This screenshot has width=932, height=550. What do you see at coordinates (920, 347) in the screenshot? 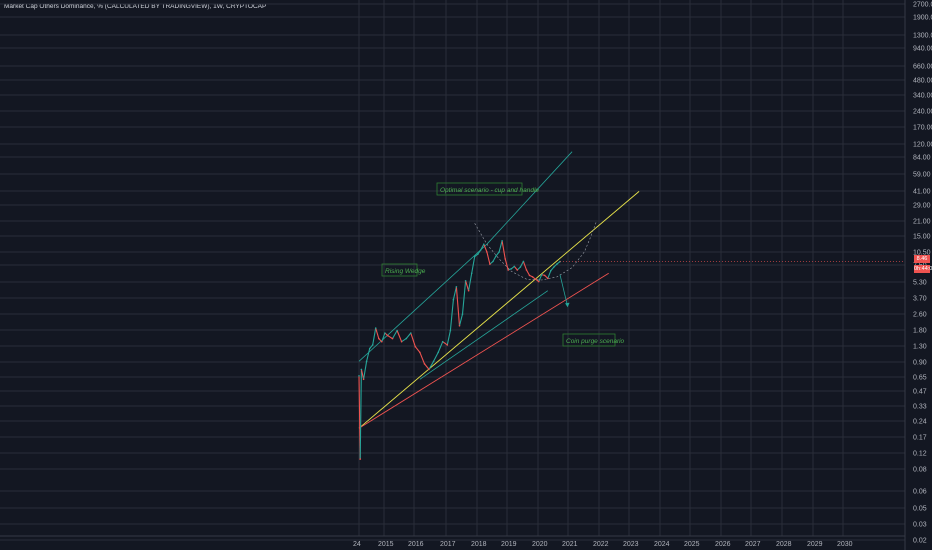
I see `y-tick-label: 1.30` at bounding box center [920, 347].